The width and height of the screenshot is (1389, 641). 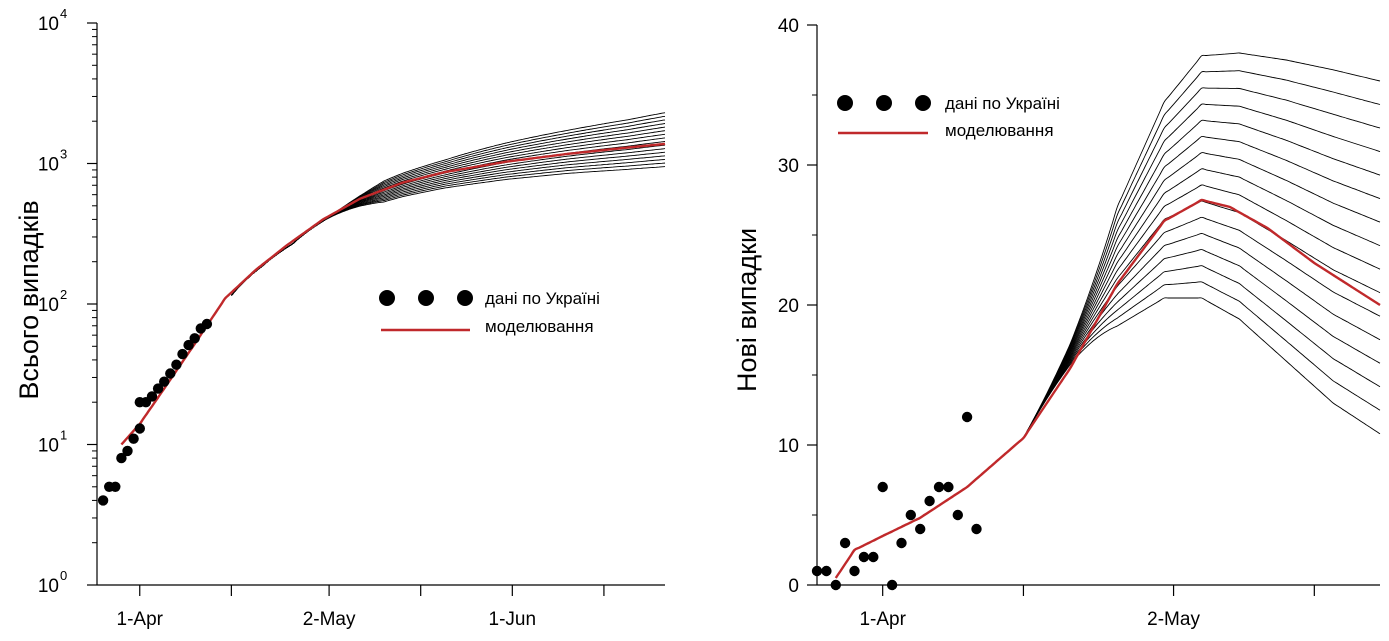 I want to click on x-tick-label: 1-Jun, so click(x=513, y=619).